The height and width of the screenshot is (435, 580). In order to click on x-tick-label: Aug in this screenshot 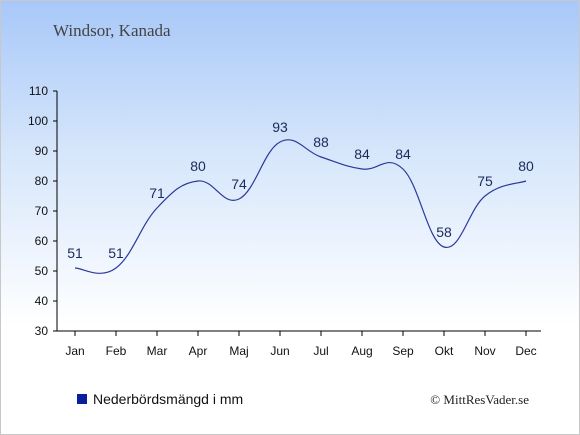, I will do `click(361, 351)`.